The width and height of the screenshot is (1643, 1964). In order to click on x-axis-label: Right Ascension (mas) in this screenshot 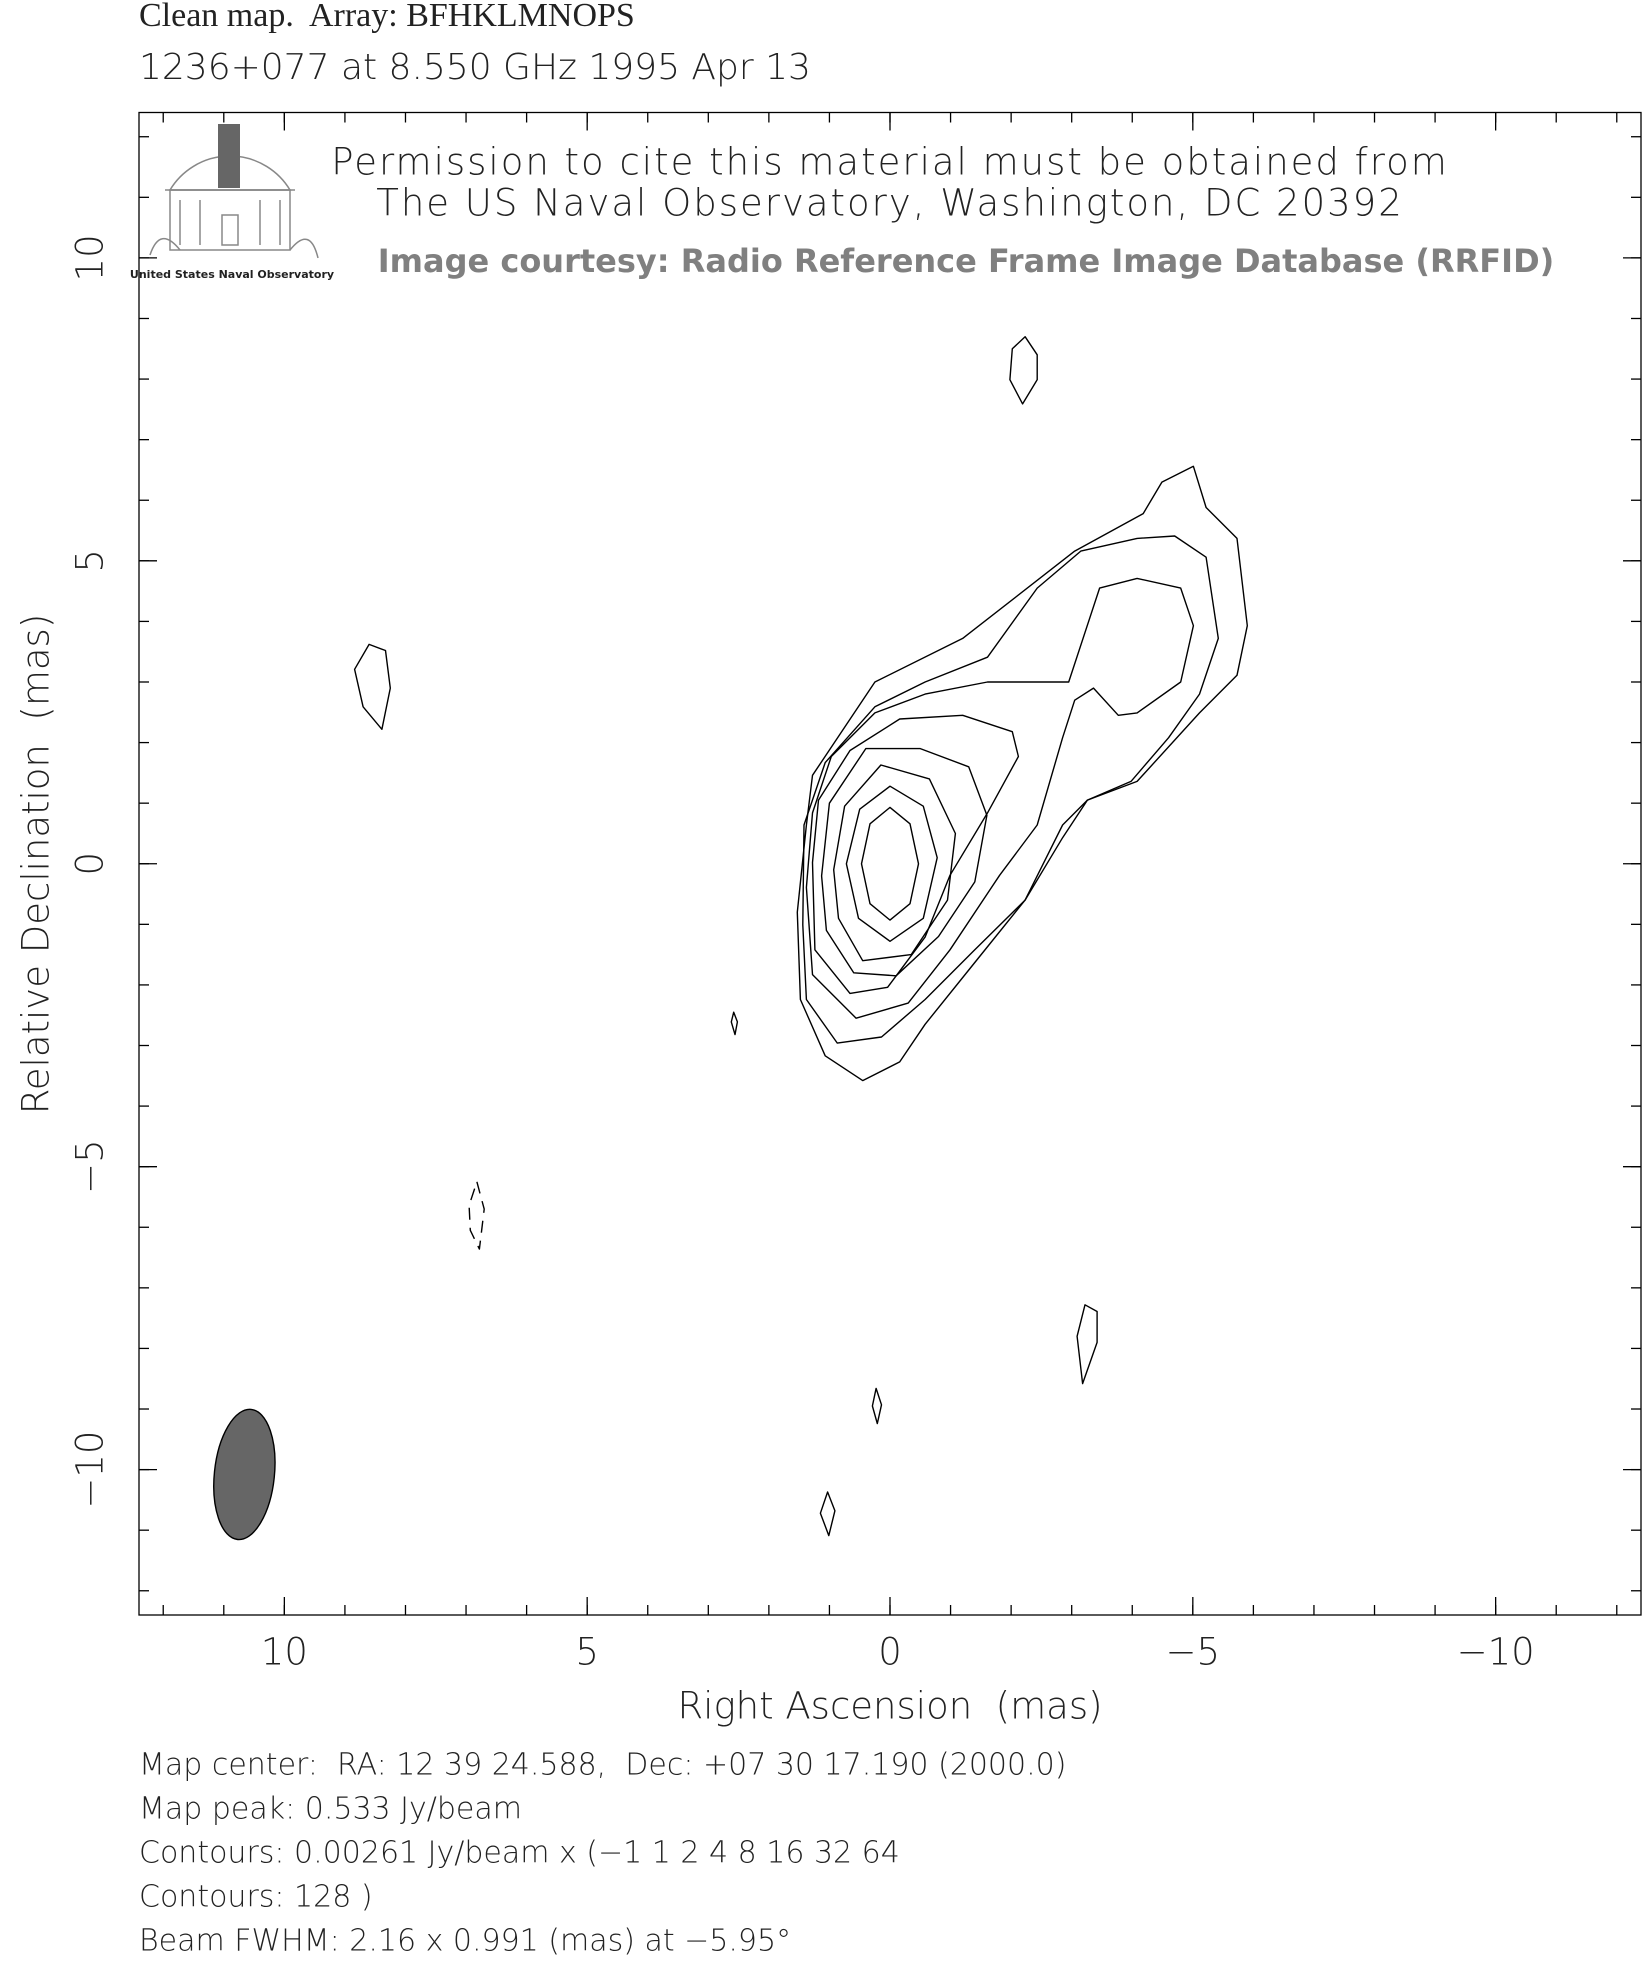, I will do `click(889, 1706)`.